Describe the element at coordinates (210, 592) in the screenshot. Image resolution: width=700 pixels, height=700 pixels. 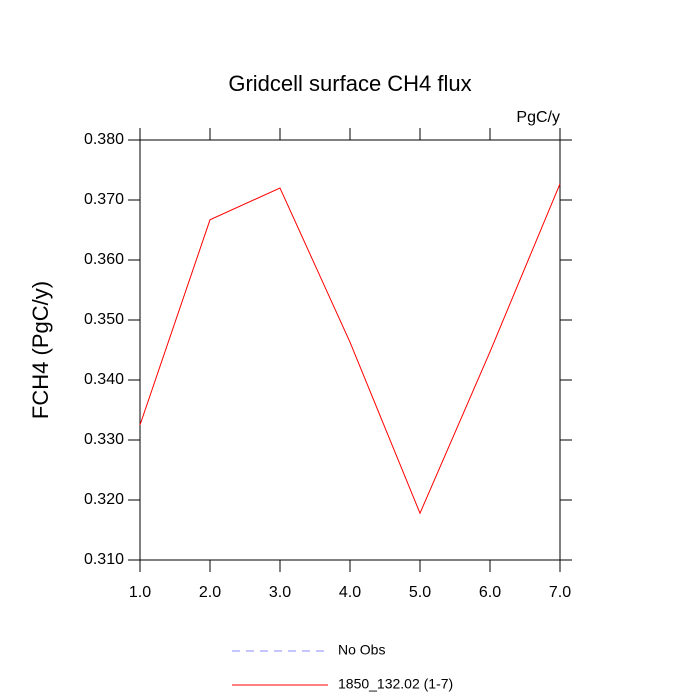
I see `x-tick-label: 2.0` at that location.